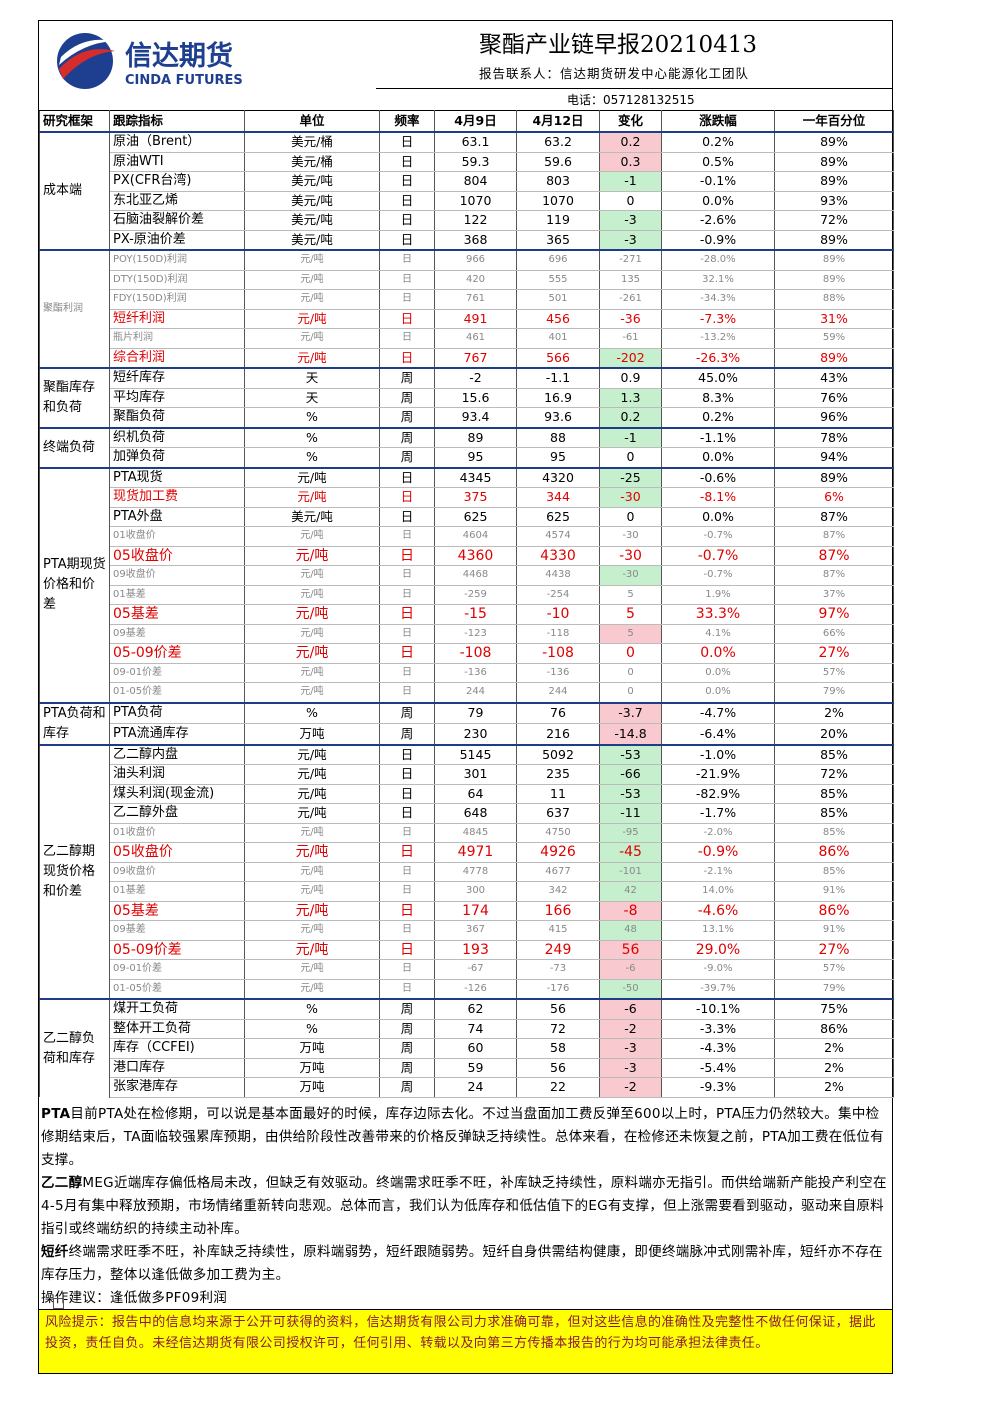 The height and width of the screenshot is (1403, 992). What do you see at coordinates (475, 240) in the screenshot?
I see `table-cell: 368` at bounding box center [475, 240].